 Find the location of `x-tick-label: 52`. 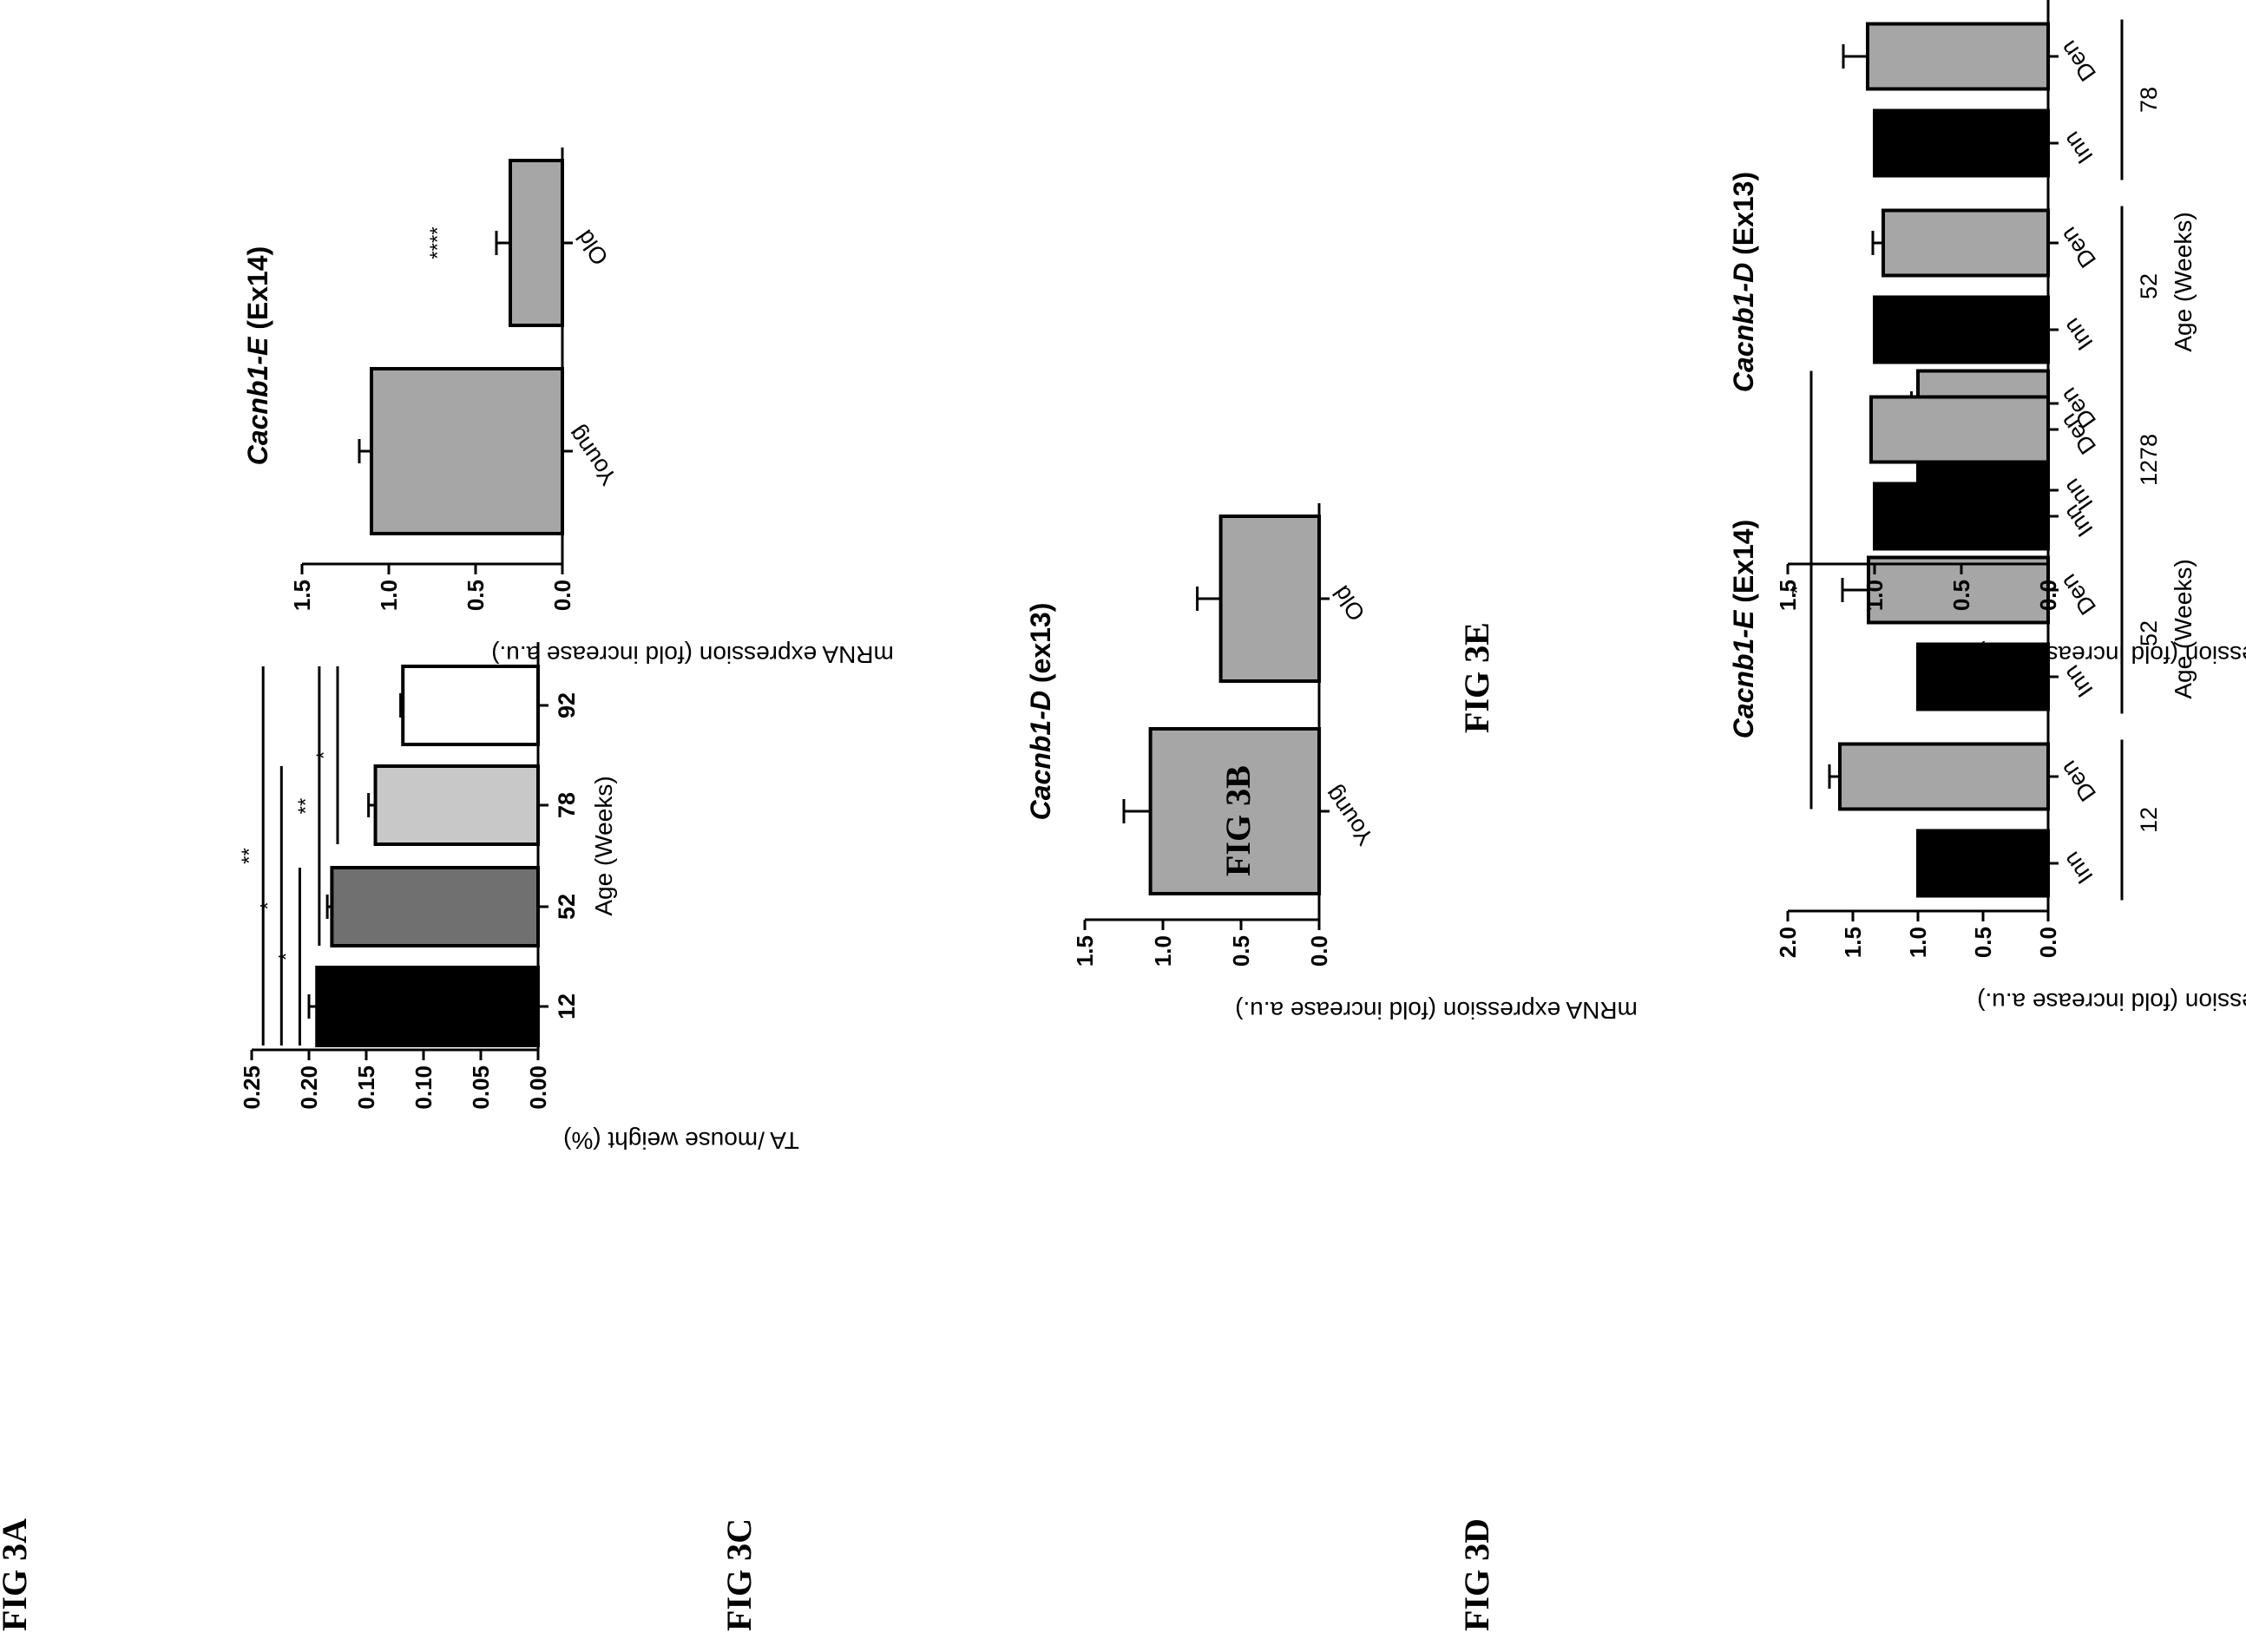

x-tick-label: 52 is located at coordinates (567, 907).